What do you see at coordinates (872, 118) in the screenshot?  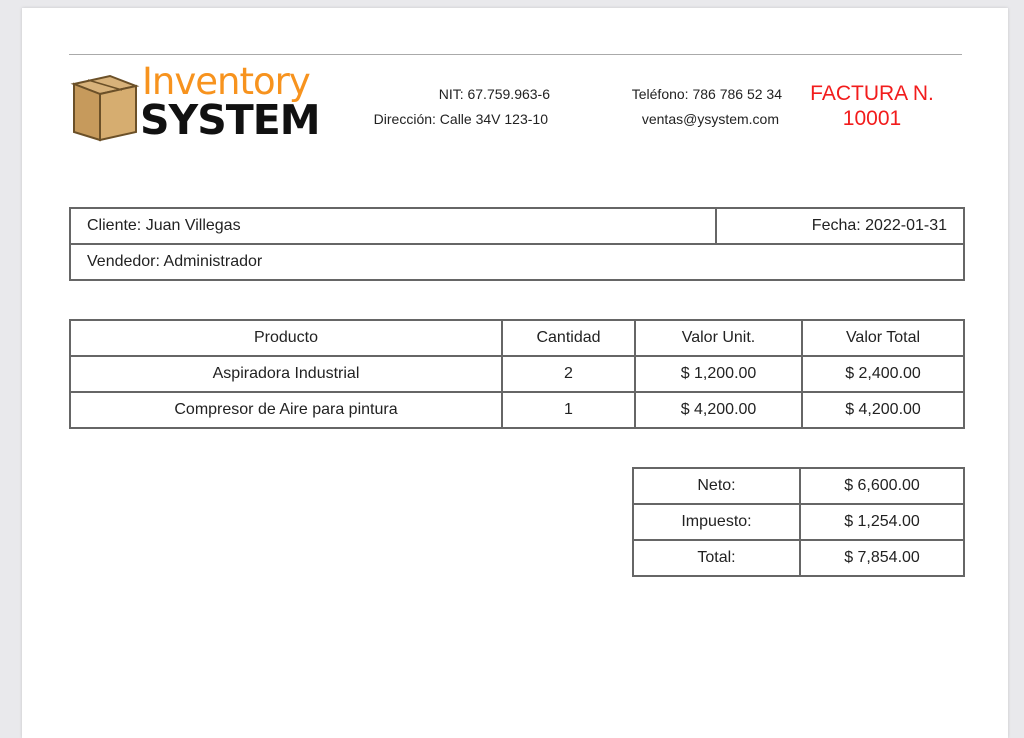 I see `invoice-number: 10001` at bounding box center [872, 118].